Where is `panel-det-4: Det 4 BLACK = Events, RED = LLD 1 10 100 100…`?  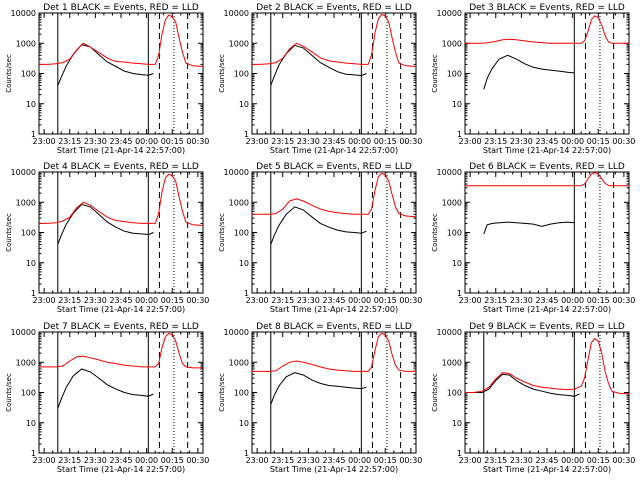 panel-det-4: Det 4 BLACK = Events, RED = LLD 1 10 100 100… is located at coordinates (107, 238).